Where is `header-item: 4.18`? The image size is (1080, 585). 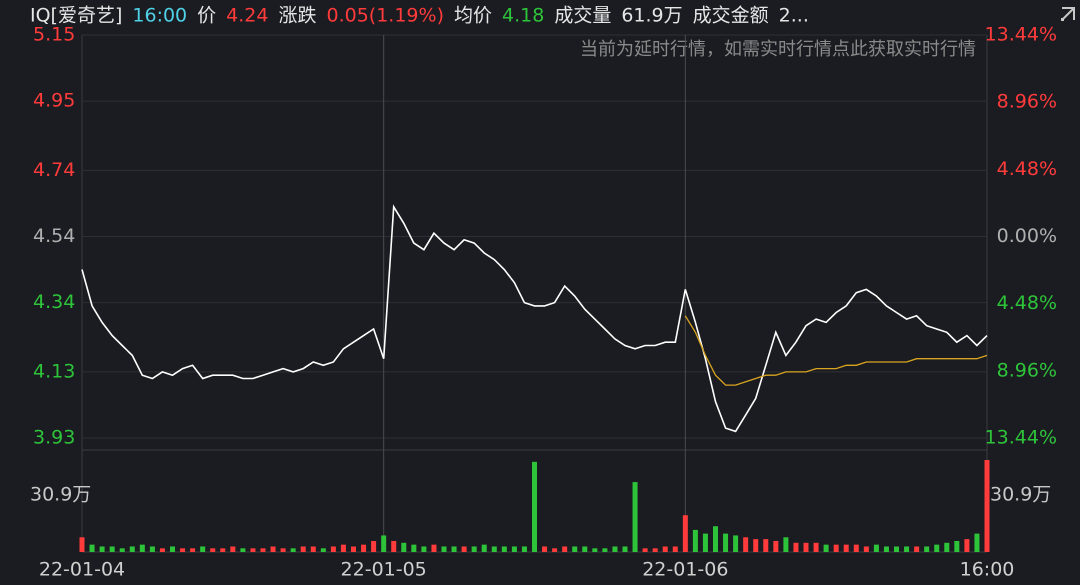
header-item: 4.18 is located at coordinates (523, 16).